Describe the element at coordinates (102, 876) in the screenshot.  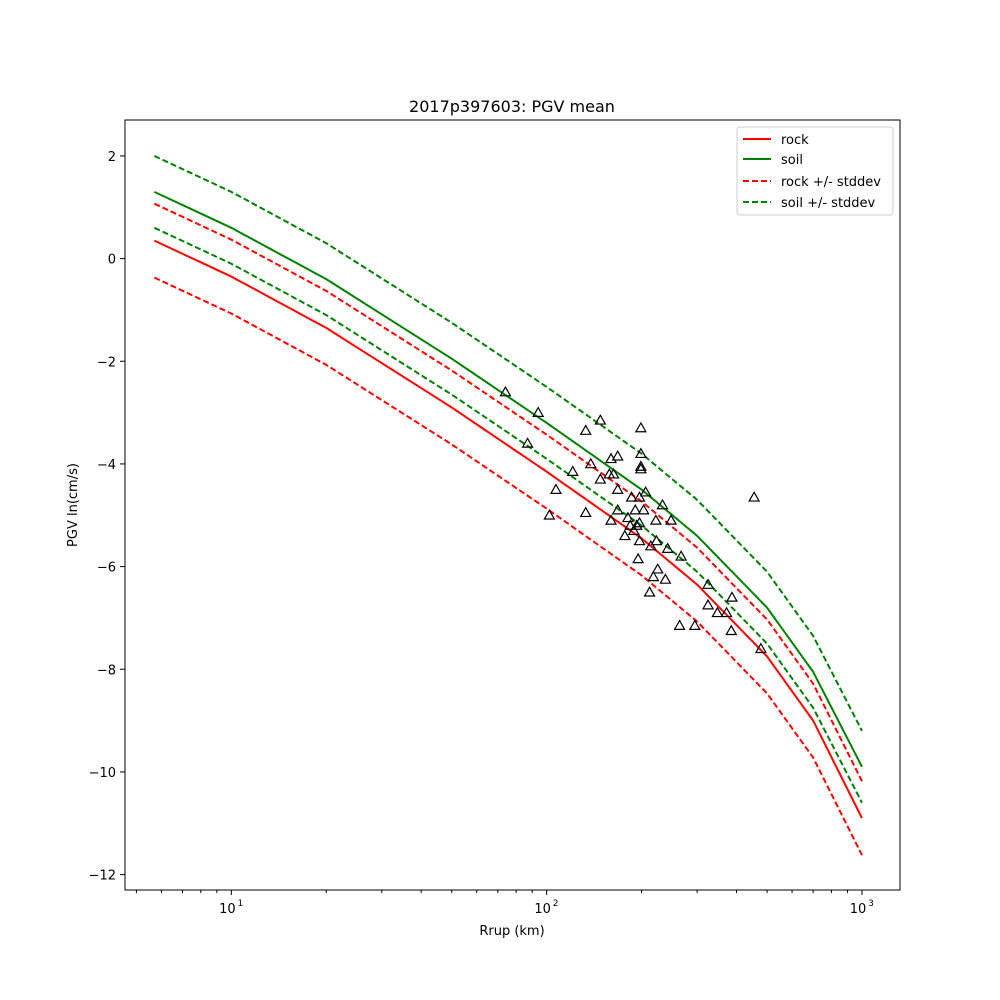
I see `y-tick-label: −12` at that location.